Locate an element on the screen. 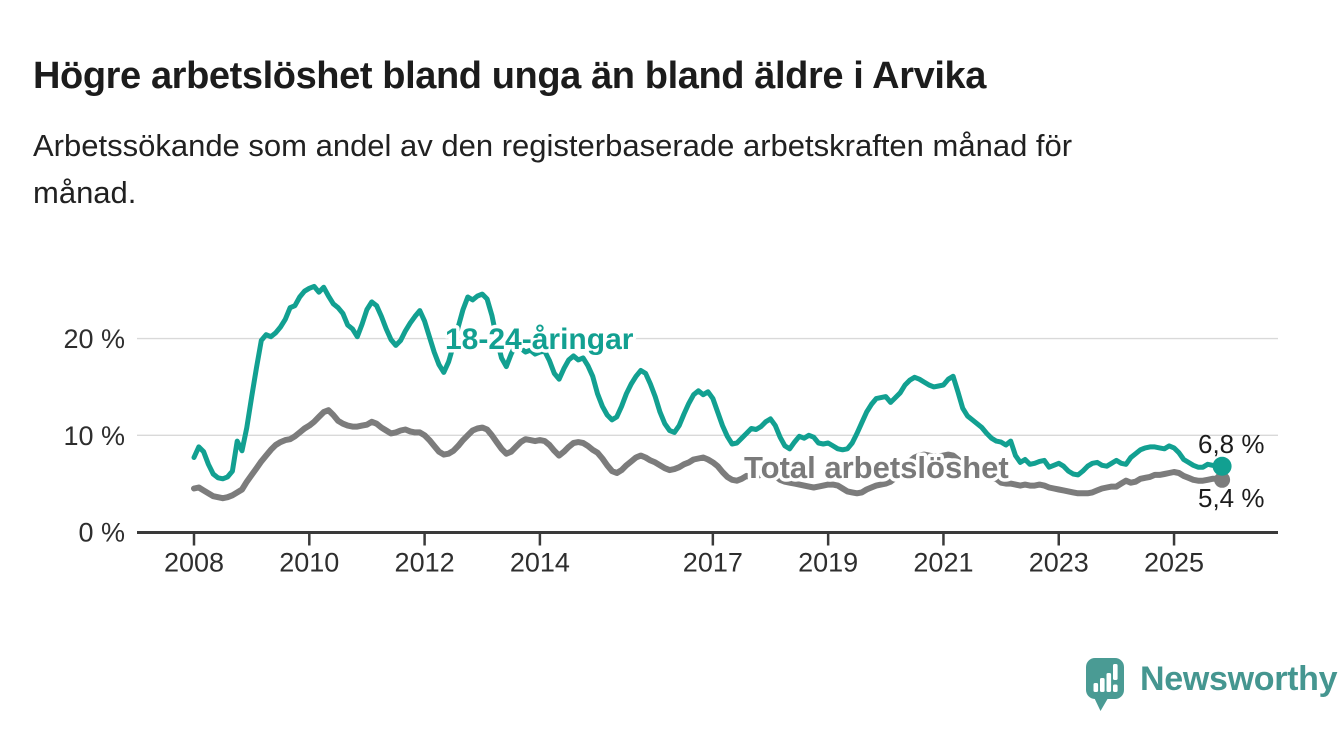 Image resolution: width=1340 pixels, height=734 pixels. logo-bubble-shape is located at coordinates (1105, 684).